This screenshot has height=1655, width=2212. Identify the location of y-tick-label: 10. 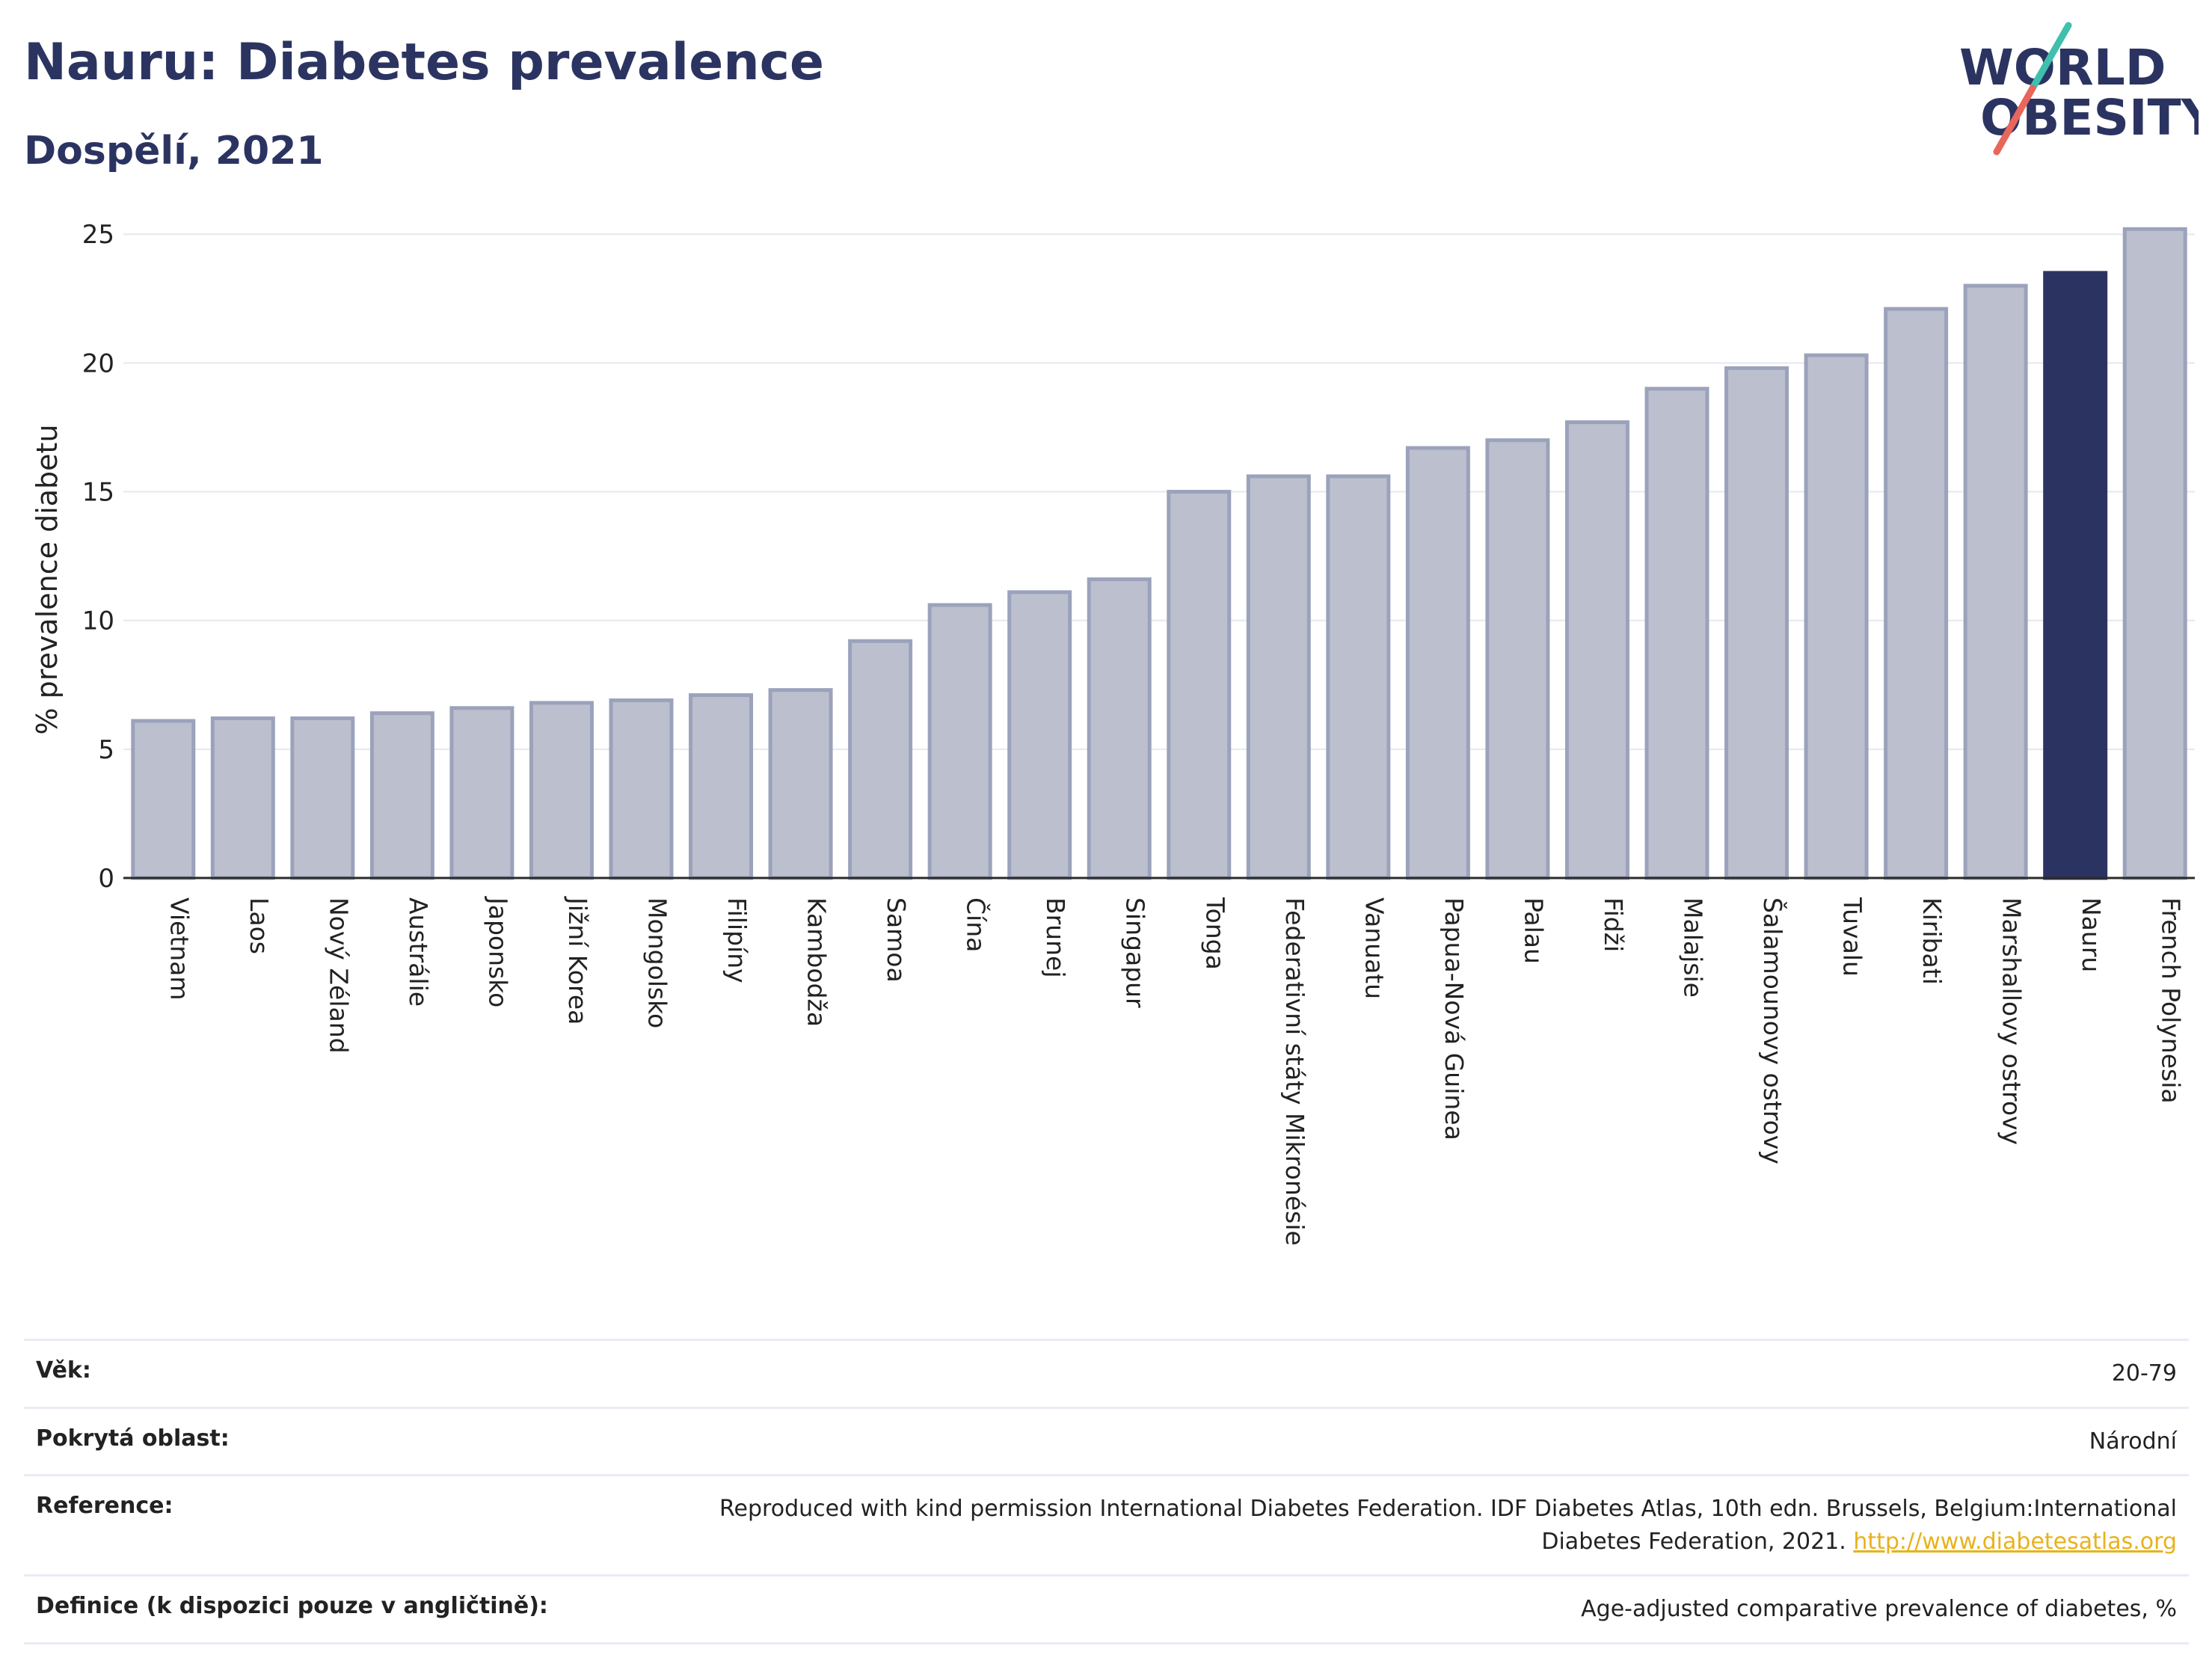
(98, 621).